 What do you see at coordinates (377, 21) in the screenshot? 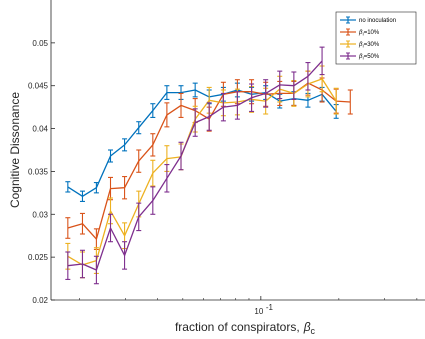
I see `legend-label: no inoculation` at bounding box center [377, 21].